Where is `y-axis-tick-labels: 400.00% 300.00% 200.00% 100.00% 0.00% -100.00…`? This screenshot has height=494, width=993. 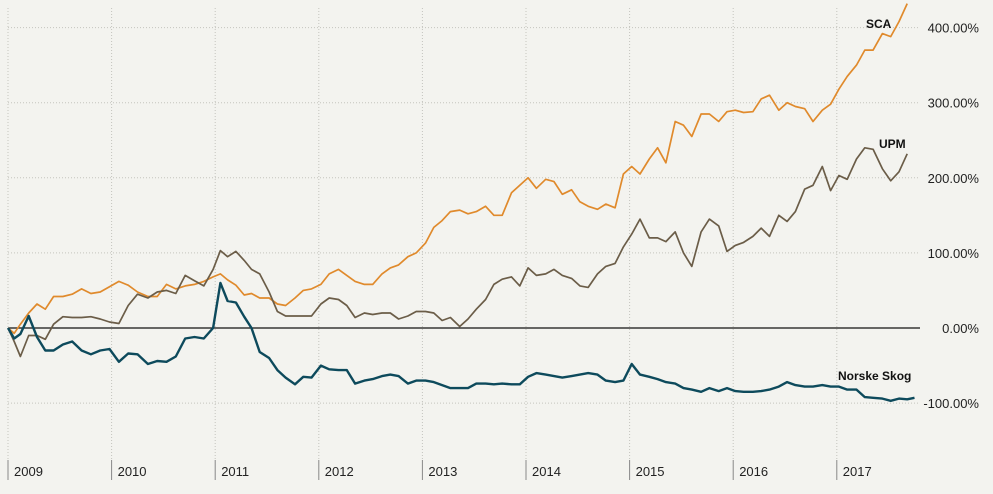 y-axis-tick-labels: 400.00% 300.00% 200.00% 100.00% 0.00% -100.00… is located at coordinates (951, 216).